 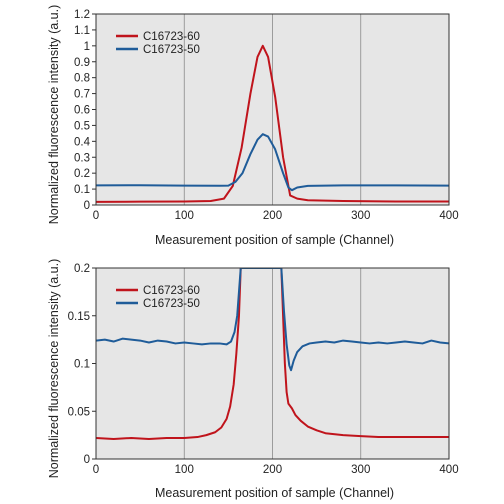 I want to click on chart-1-y-tick-label: 0.1, so click(x=82, y=190).